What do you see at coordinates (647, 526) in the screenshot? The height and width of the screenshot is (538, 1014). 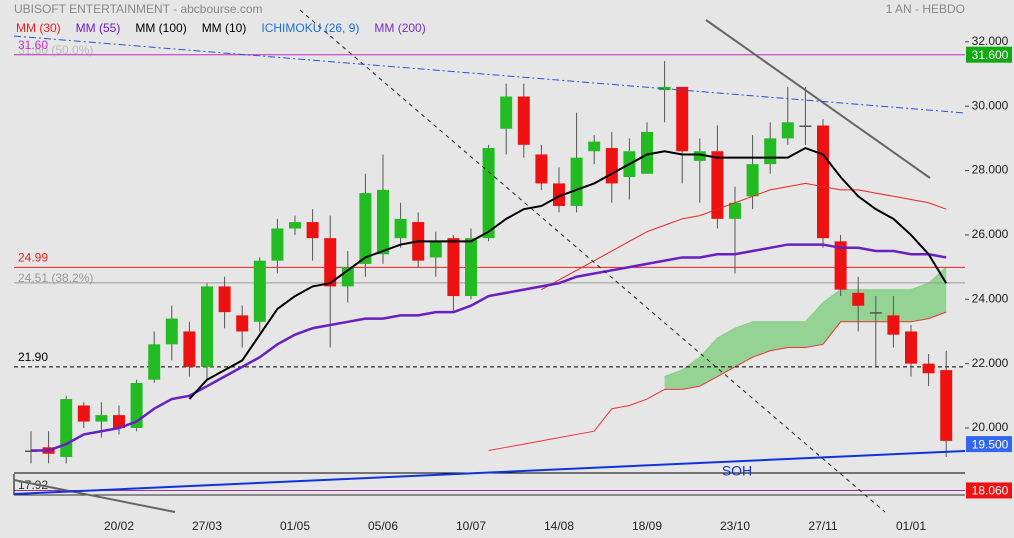 I see `x-tick-label: 18/09` at bounding box center [647, 526].